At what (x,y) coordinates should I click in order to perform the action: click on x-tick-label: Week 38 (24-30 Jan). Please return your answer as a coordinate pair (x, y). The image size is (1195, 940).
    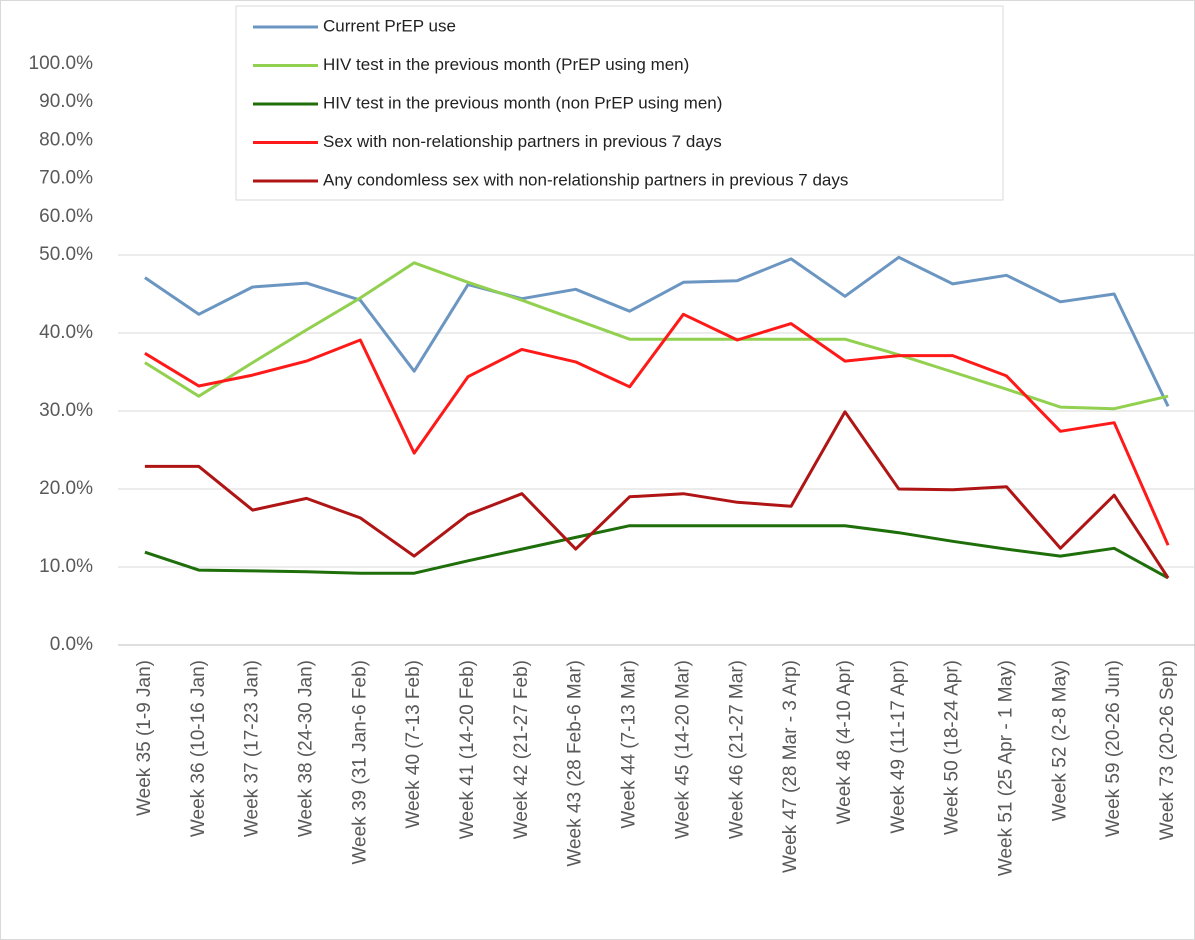
    Looking at the image, I should click on (305, 748).